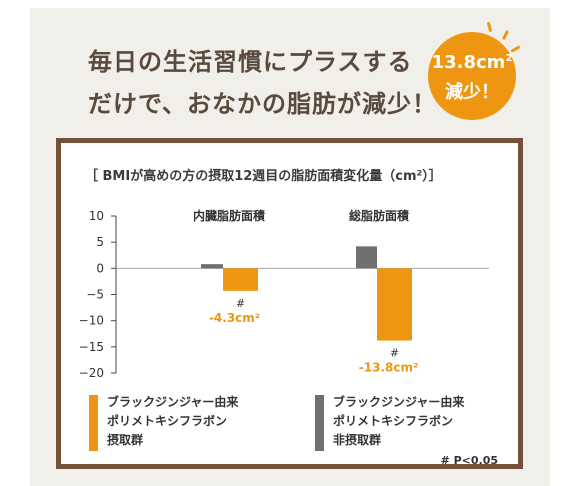 This screenshot has height=486, width=573. I want to click on legend-label-intake: ブラックジンジャー由来 ポリメトキシフラボン 摂取群, so click(172, 421).